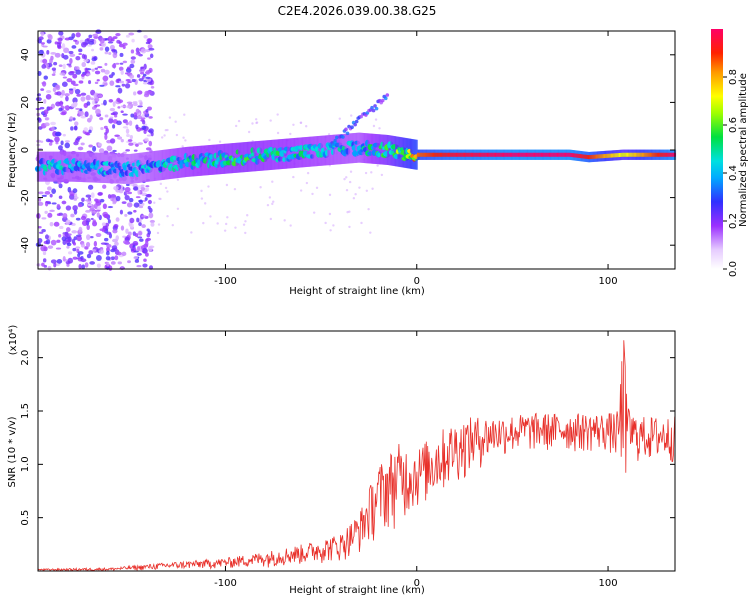  Describe the element at coordinates (25, 102) in the screenshot. I see `spectrogram-y-tick-label: 20` at that location.